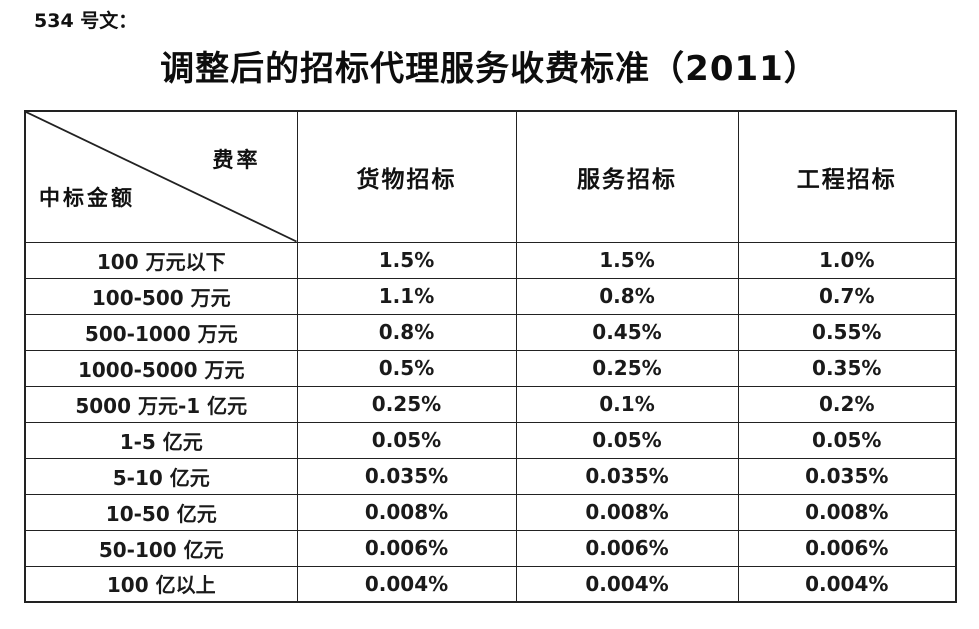 The image size is (979, 629). What do you see at coordinates (406, 296) in the screenshot?
I see `rate-cell: 1.1%` at bounding box center [406, 296].